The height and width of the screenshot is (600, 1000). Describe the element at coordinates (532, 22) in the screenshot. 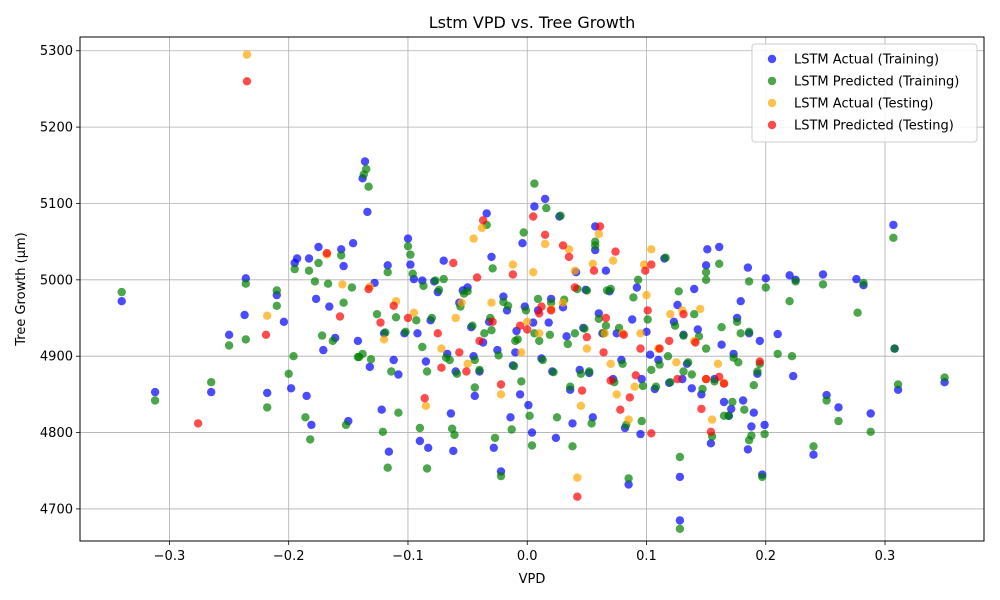

I see `chart-title: Lstm VPD vs. Tree Growth` at that location.